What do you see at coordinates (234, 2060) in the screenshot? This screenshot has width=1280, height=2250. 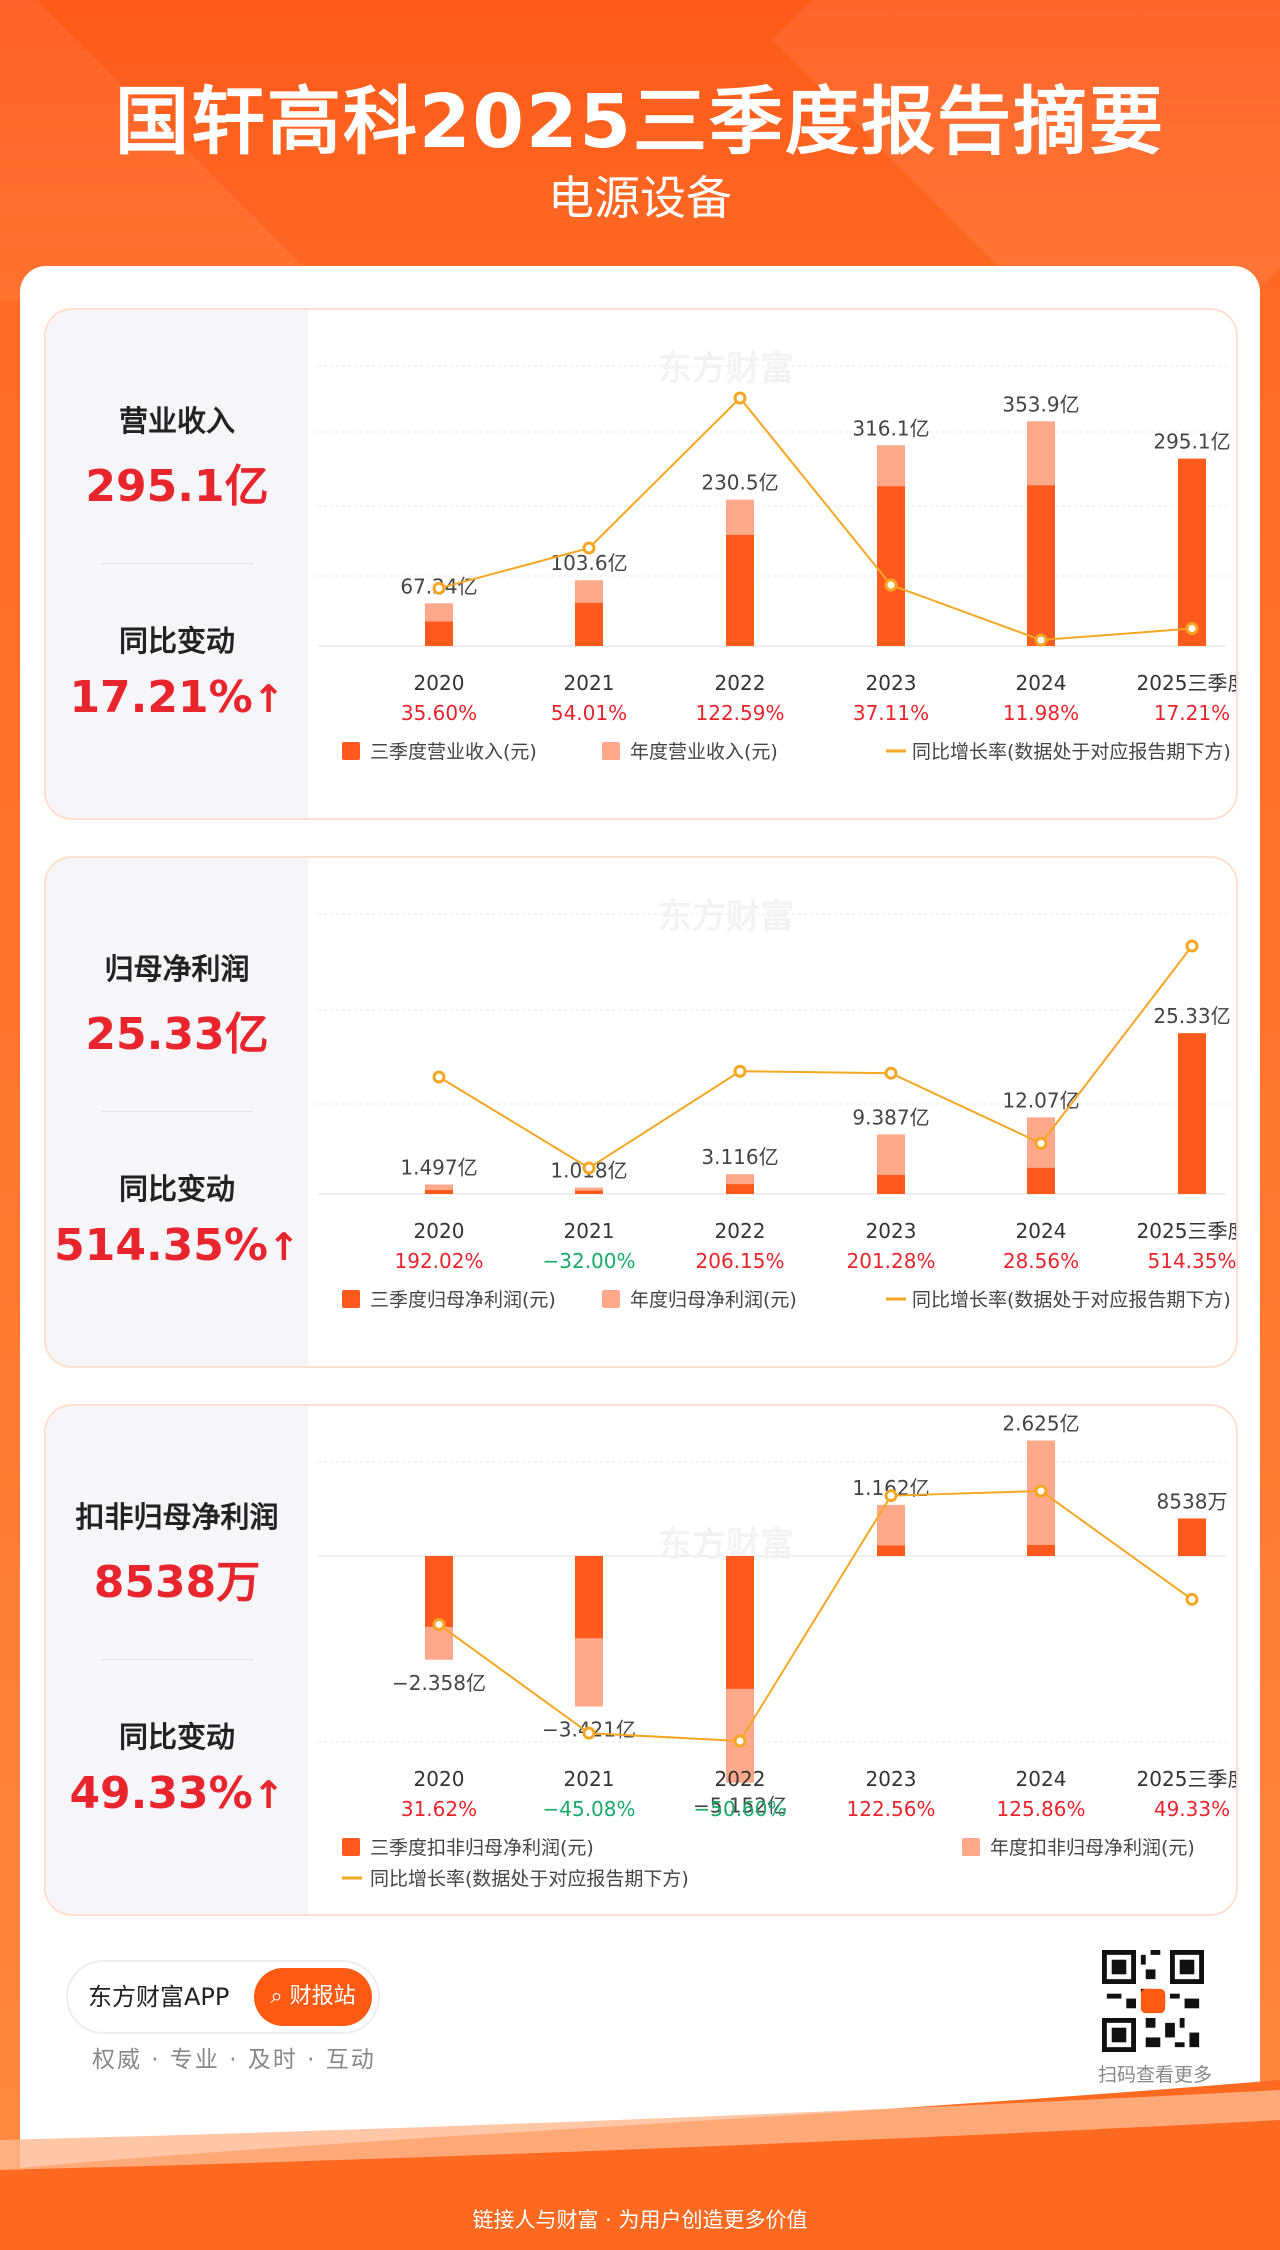 I see `slogan: 权威 · 专业 · 及时 · 互动` at bounding box center [234, 2060].